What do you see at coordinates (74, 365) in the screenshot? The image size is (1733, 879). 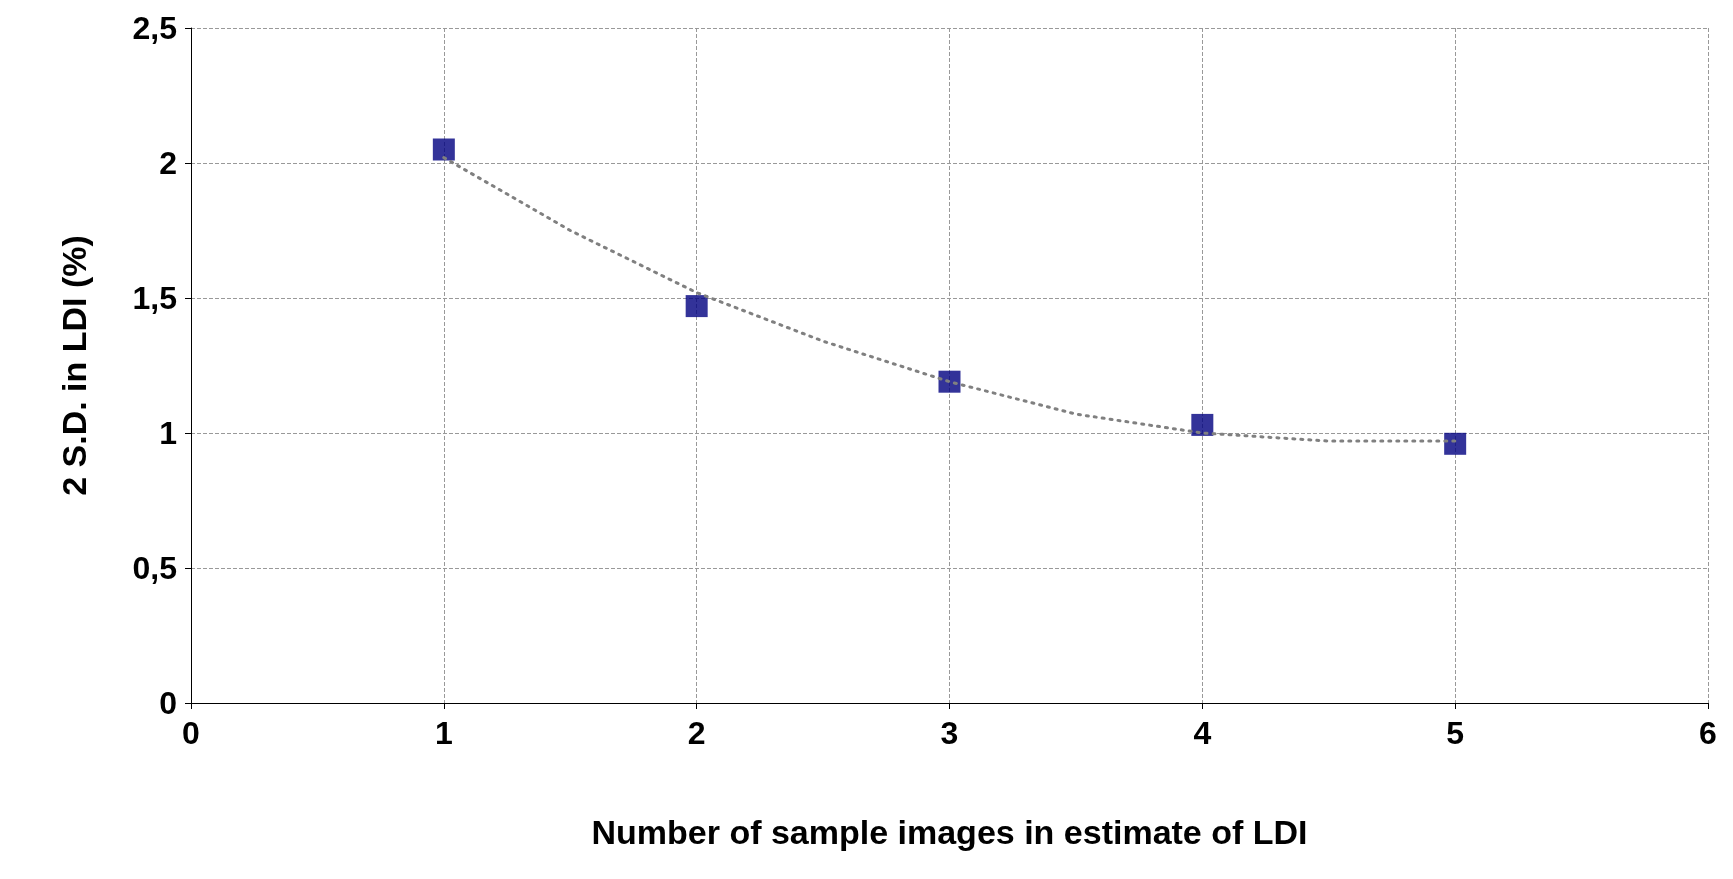 I see `y-axis-title: 2 S.D. in LDI (%)` at bounding box center [74, 365].